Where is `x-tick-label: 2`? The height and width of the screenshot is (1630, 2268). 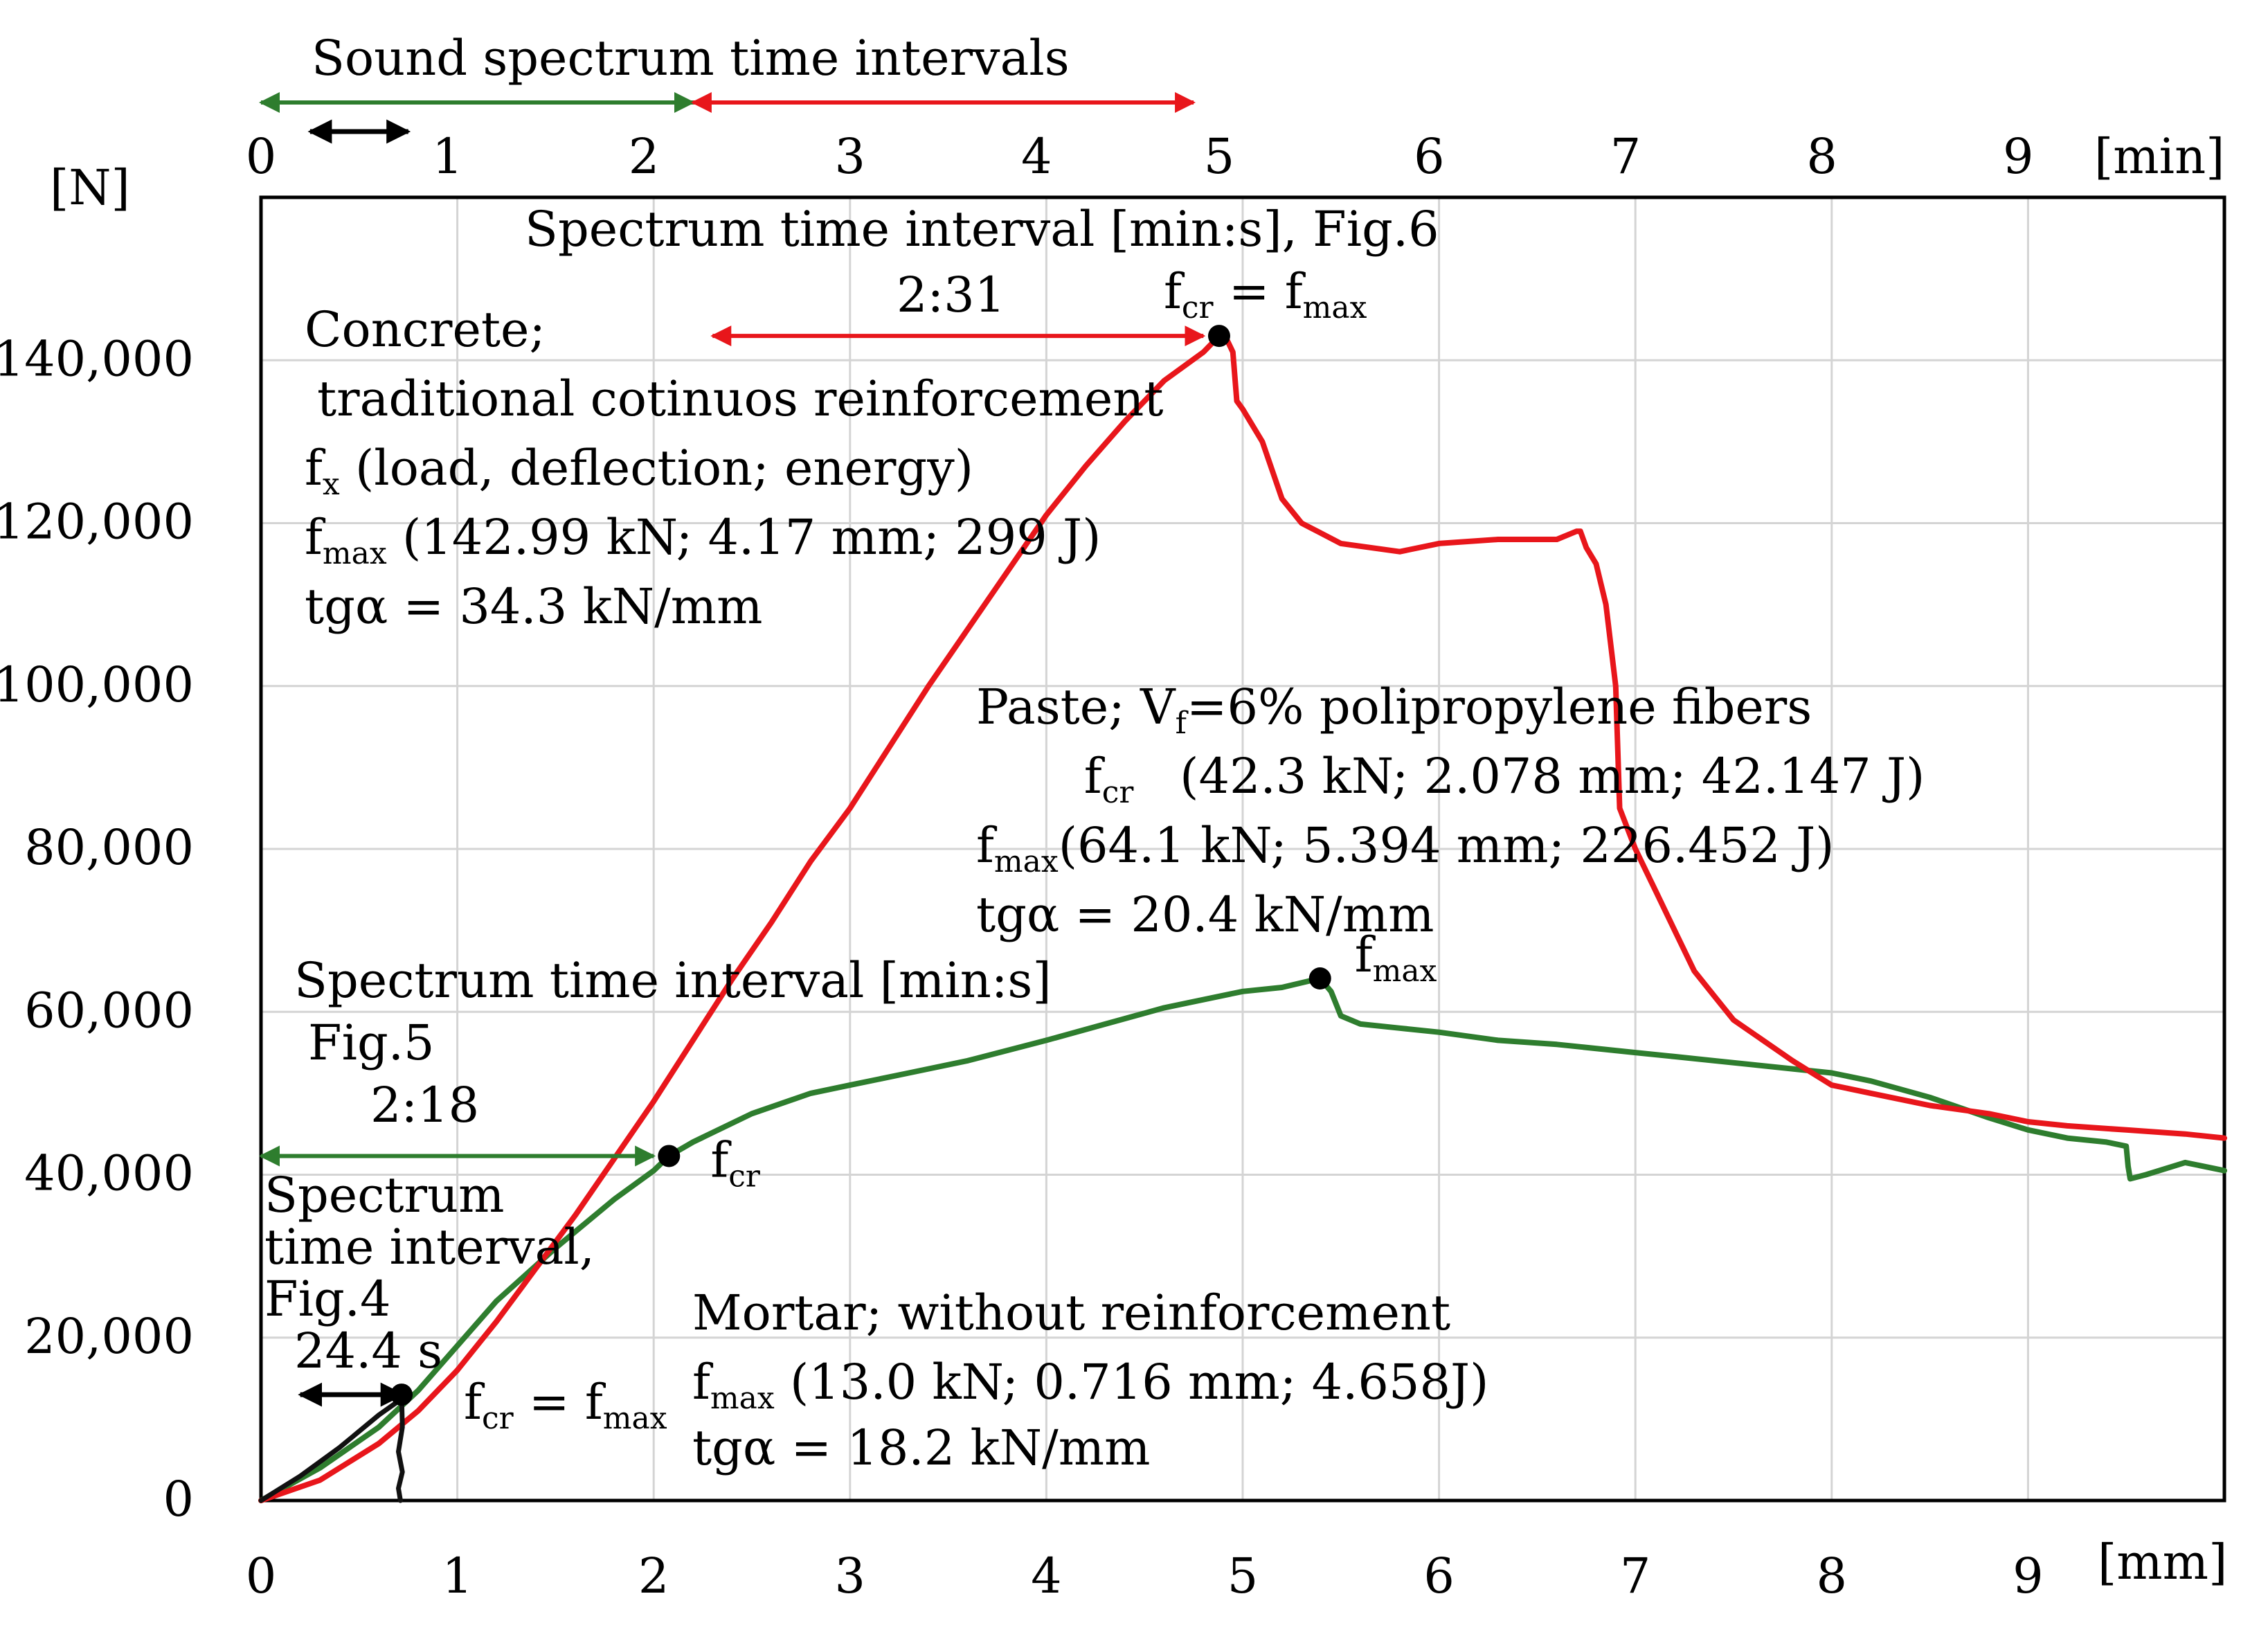
x-tick-label: 2 is located at coordinates (653, 1576).